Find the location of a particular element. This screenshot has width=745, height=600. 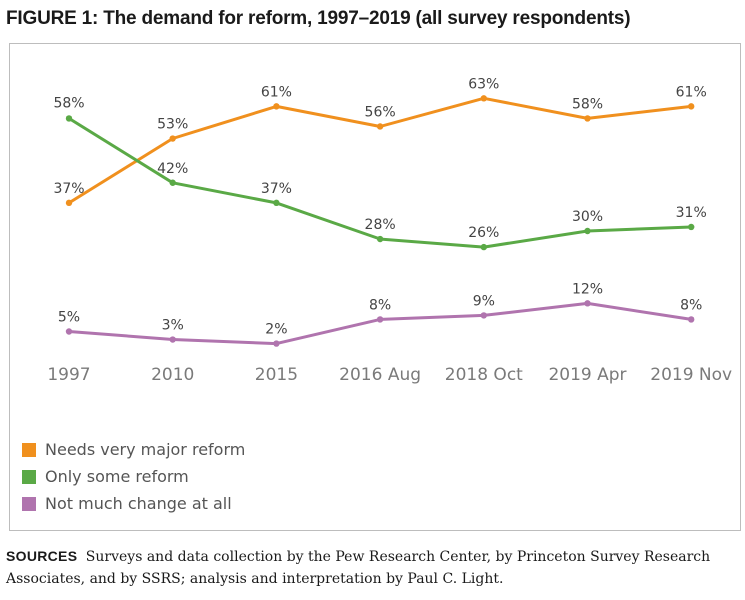

data-label-only-some-reform: 28% is located at coordinates (380, 225).